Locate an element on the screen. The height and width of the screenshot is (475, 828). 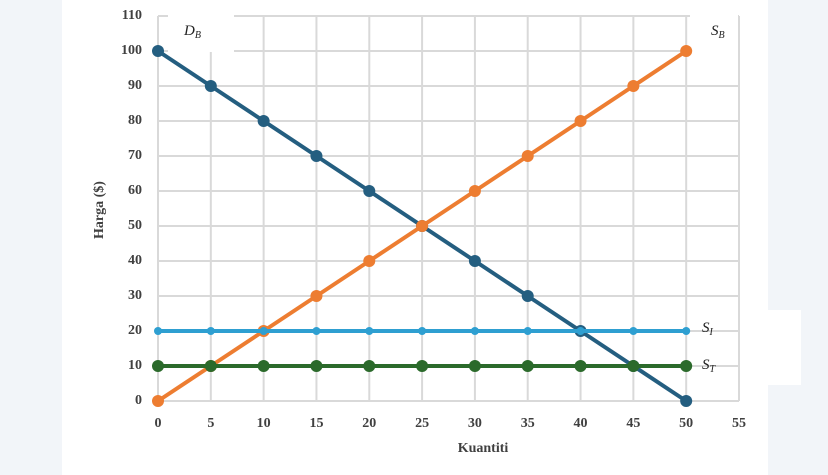
y-tick-label: 0 is located at coordinates (138, 400).